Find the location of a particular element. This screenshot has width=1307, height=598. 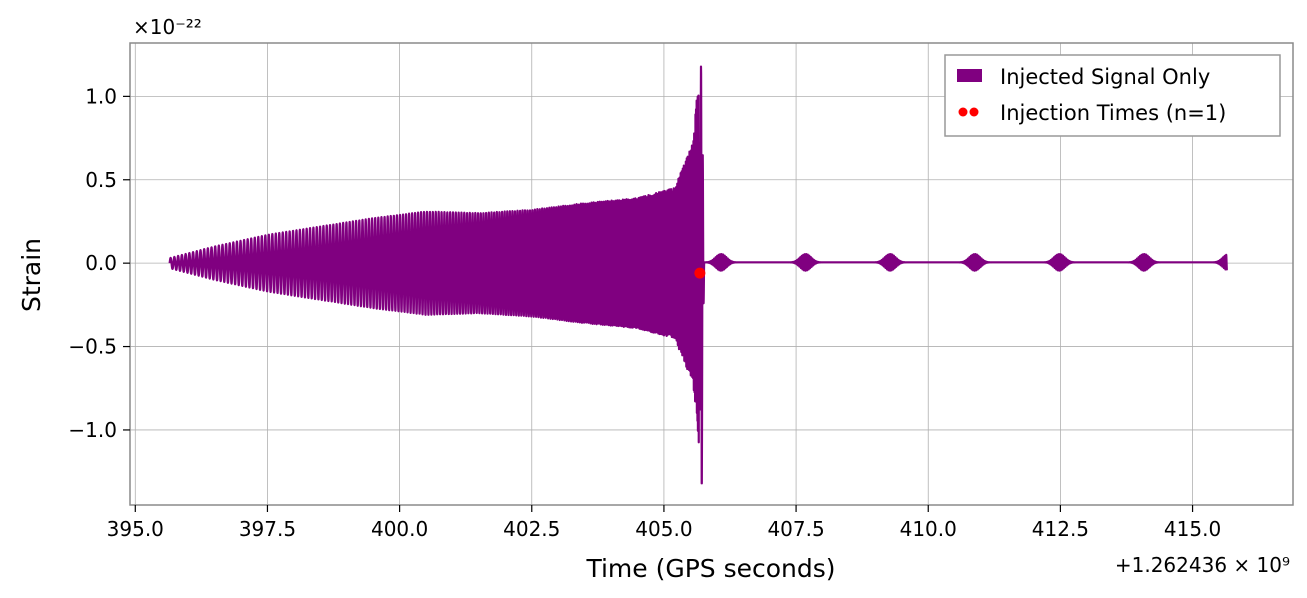

x-tick-label: 415.0 is located at coordinates (1192, 529).